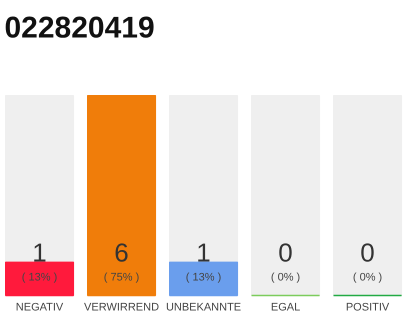 The width and height of the screenshot is (410, 320). Describe the element at coordinates (368, 308) in the screenshot. I see `x-tick-label: POSITIV` at that location.